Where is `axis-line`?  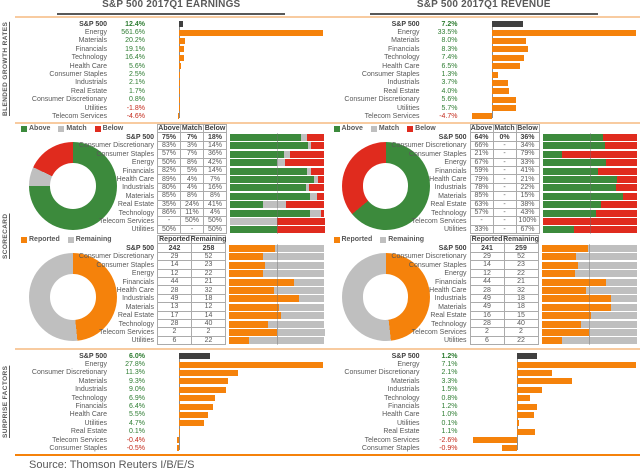 axis-line is located at coordinates (517, 402).